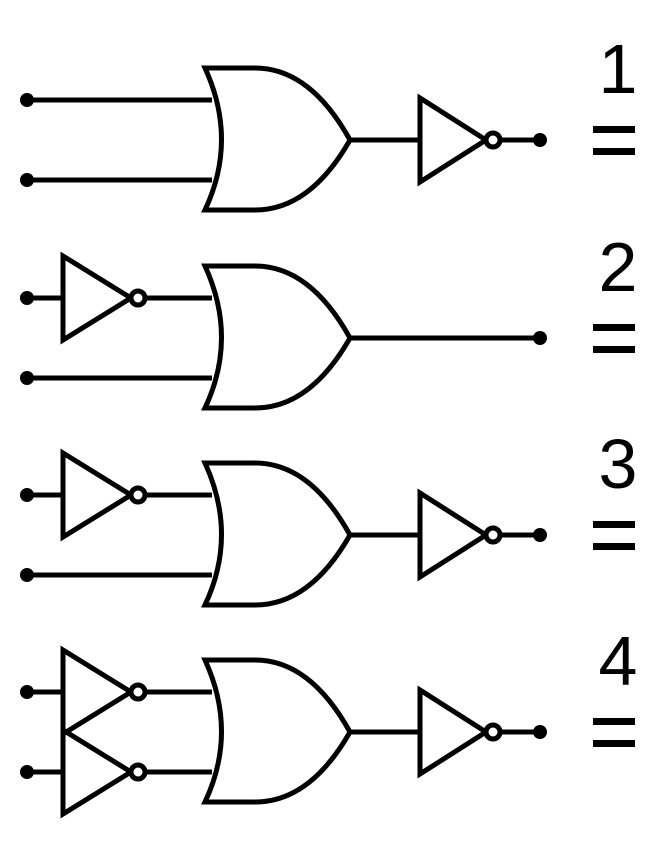 This screenshot has width=660, height=843. I want to click on circuit-number: 2, so click(618, 267).